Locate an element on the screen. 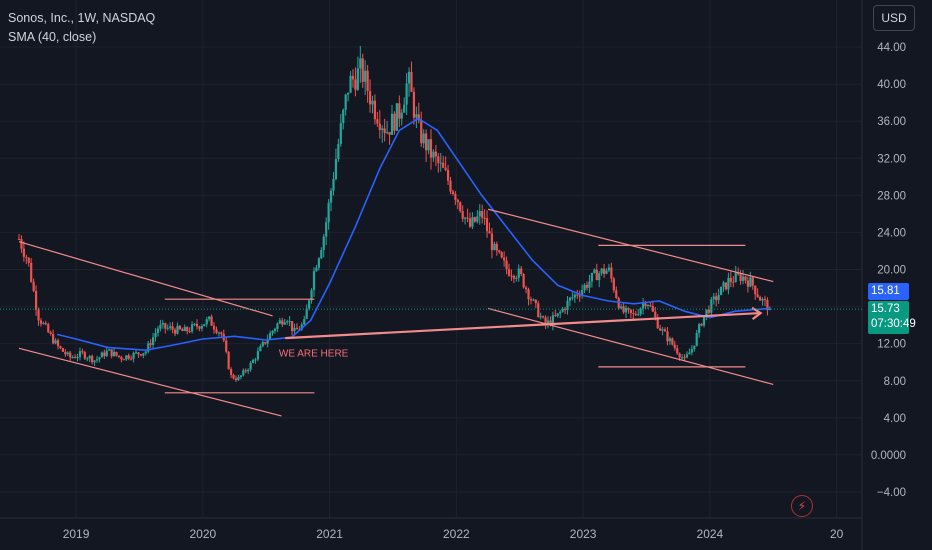 The image size is (932, 550). trendline is located at coordinates (145, 279).